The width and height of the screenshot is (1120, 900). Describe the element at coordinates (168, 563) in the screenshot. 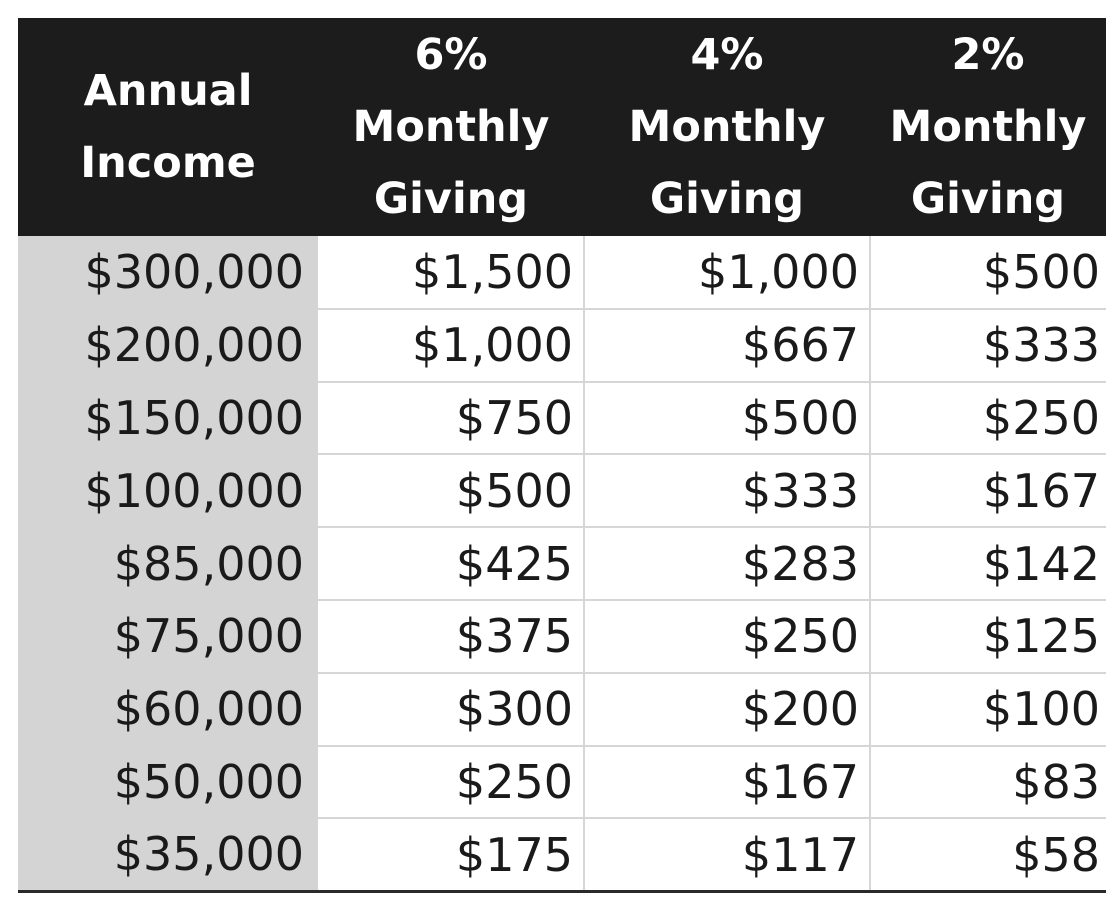

I see `annual-income-cell: $85,000` at that location.